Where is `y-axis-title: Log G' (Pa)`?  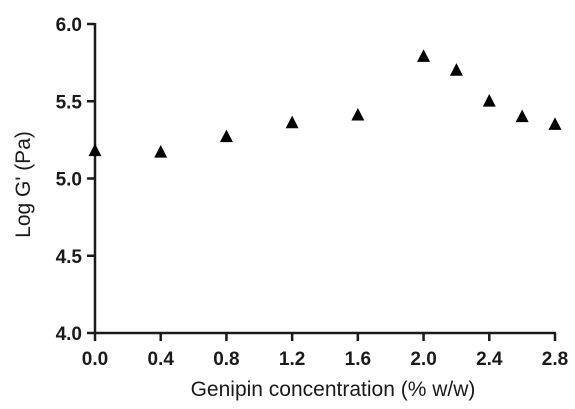 y-axis-title: Log G' (Pa) is located at coordinates (23, 184).